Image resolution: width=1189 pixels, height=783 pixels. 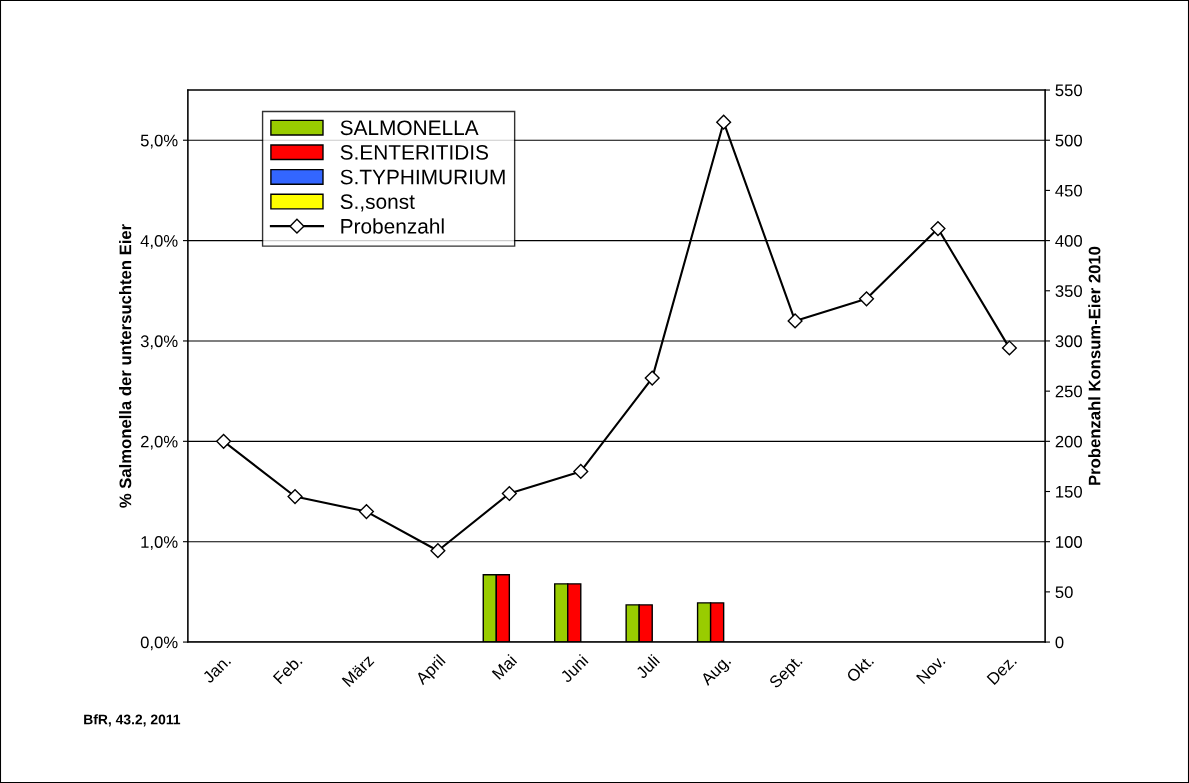 What do you see at coordinates (159, 141) in the screenshot?
I see `y-tick-label: 5,0%` at bounding box center [159, 141].